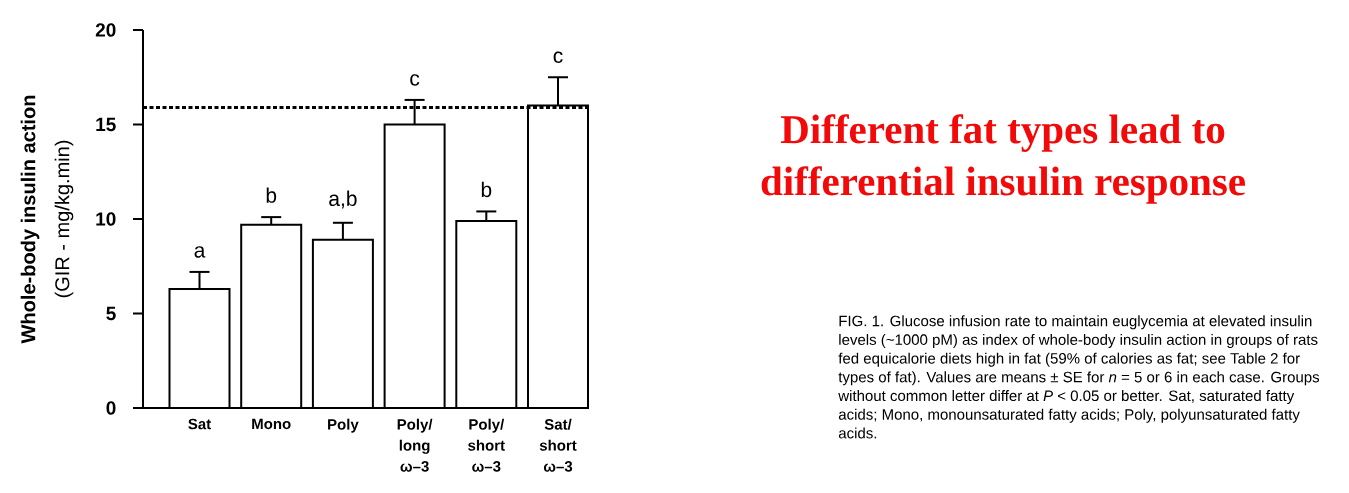  I want to click on x-tick-label: Poly/ long ω–3, so click(415, 445).